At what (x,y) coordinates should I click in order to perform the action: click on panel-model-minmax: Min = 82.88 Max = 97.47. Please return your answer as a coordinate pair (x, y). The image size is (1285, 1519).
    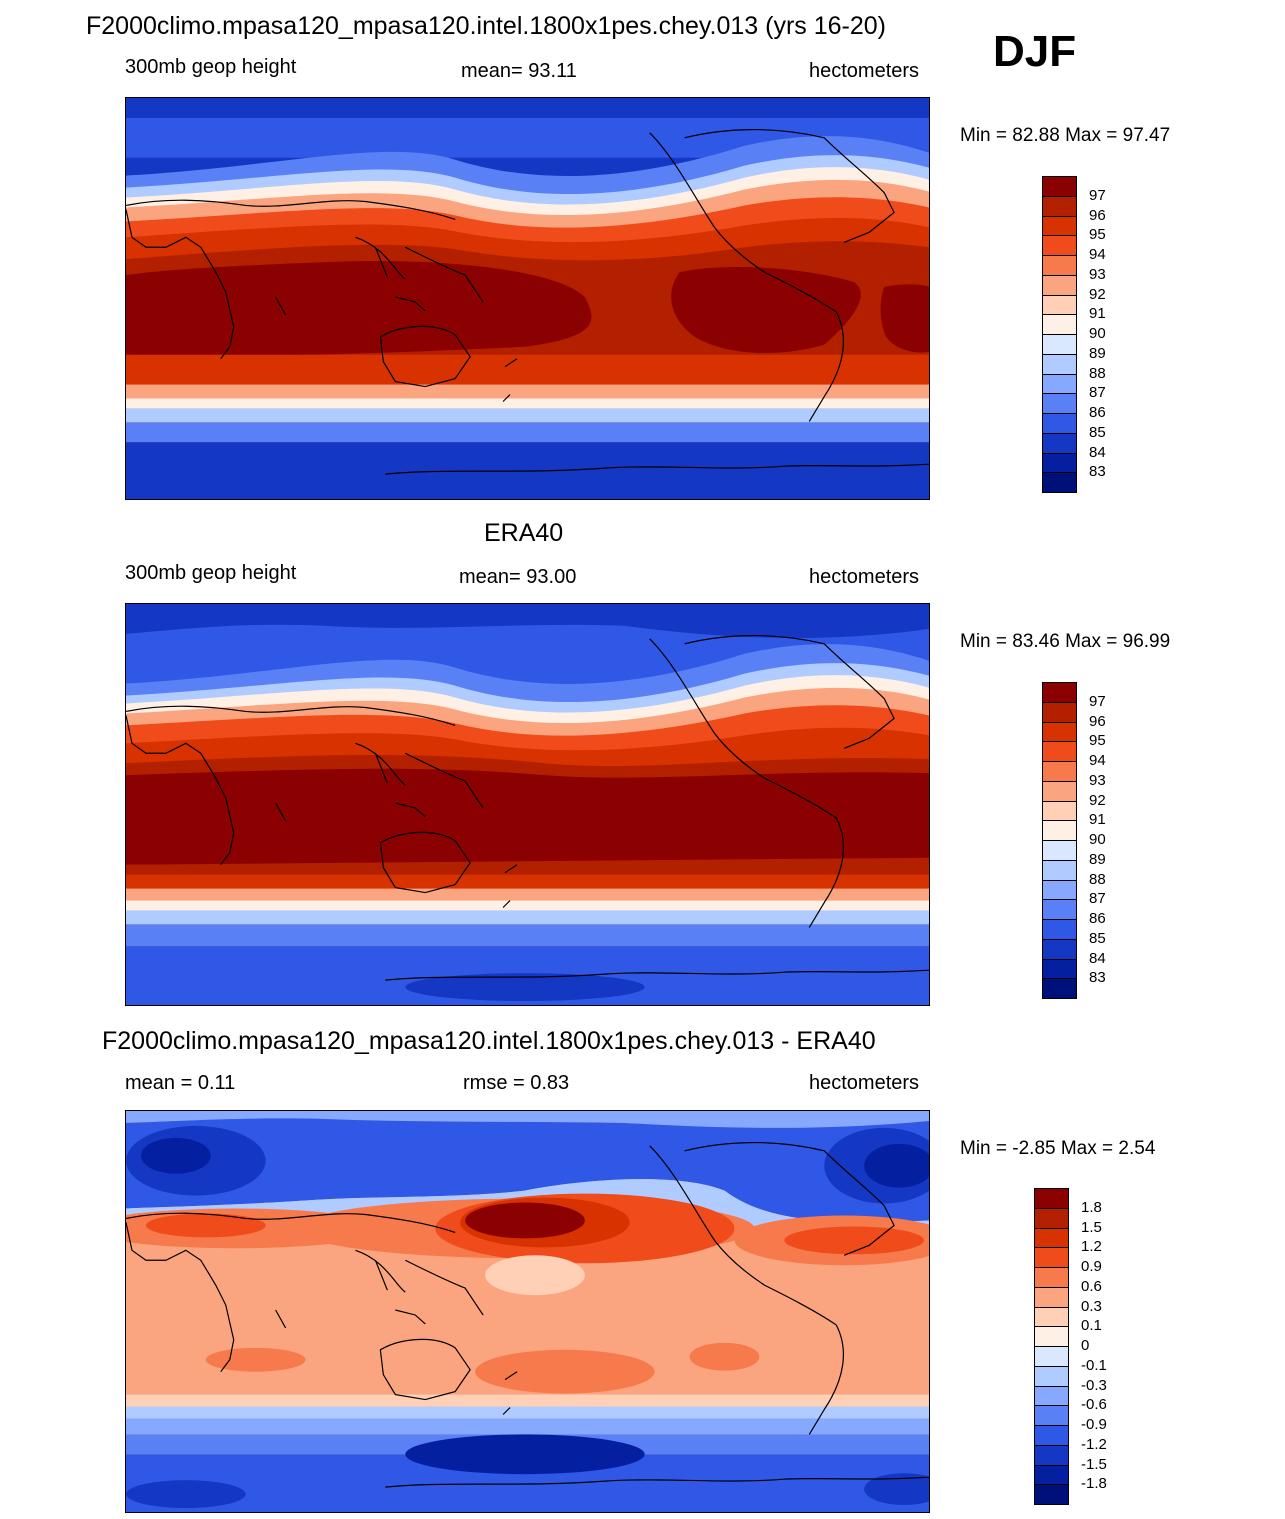
    Looking at the image, I should click on (1065, 135).